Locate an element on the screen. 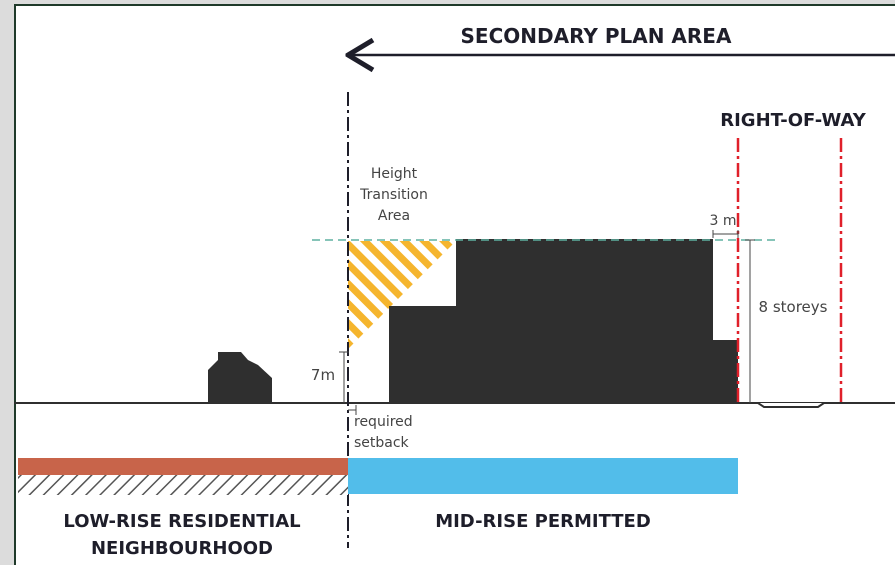 This screenshot has width=895, height=565. required-setback-label-1: required is located at coordinates (383, 422).